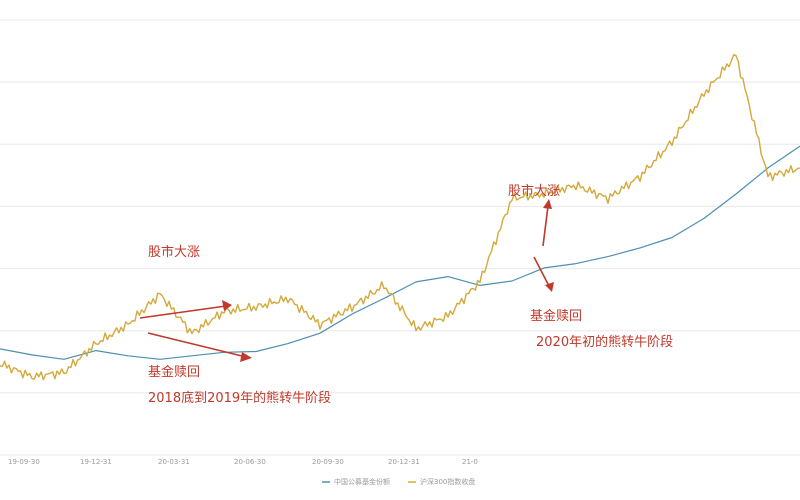  I want to click on x-tick-label: 19-12-31, so click(96, 462).